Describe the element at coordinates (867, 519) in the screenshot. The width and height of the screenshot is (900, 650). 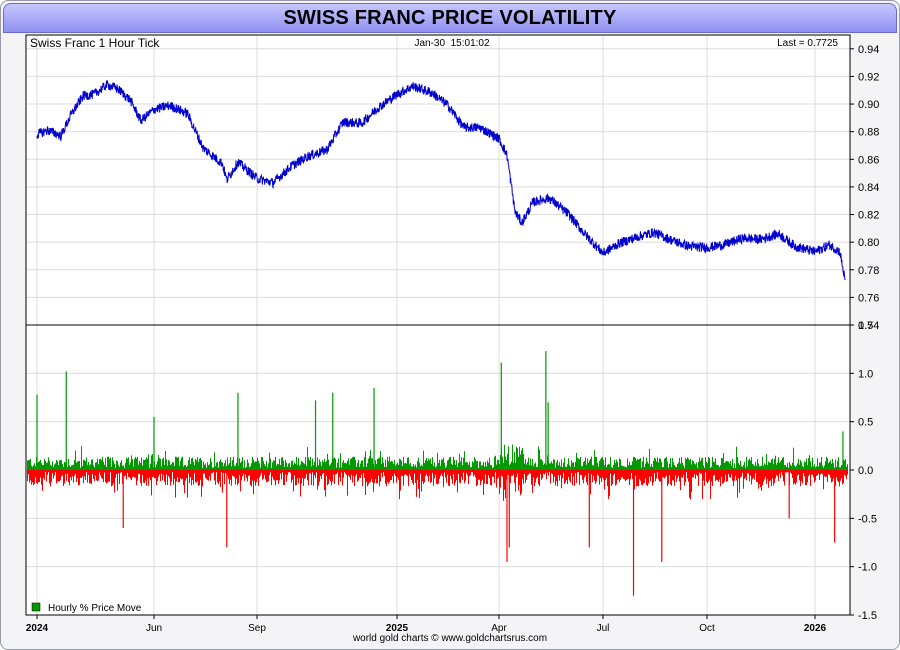
I see `volatility-y-tick-label: -0.5` at that location.